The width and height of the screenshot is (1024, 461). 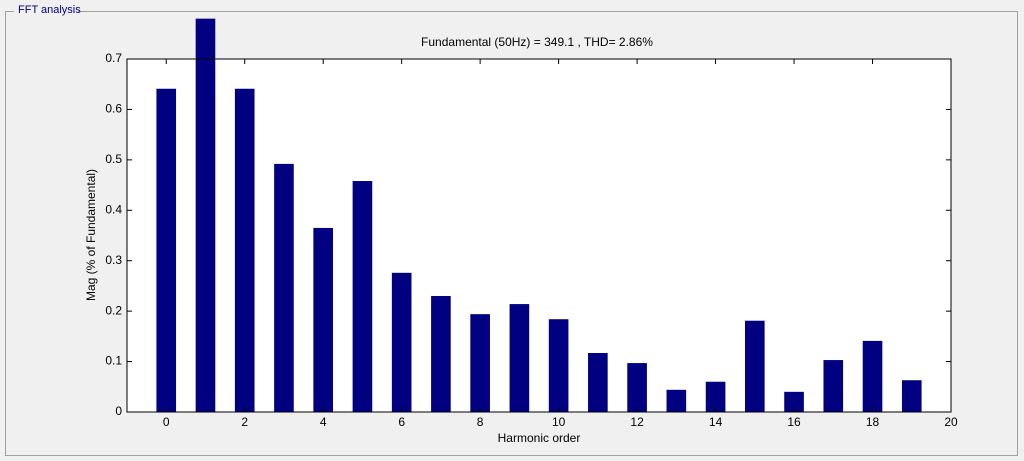 What do you see at coordinates (113, 260) in the screenshot?
I see `y-tick-label: 0.3` at bounding box center [113, 260].